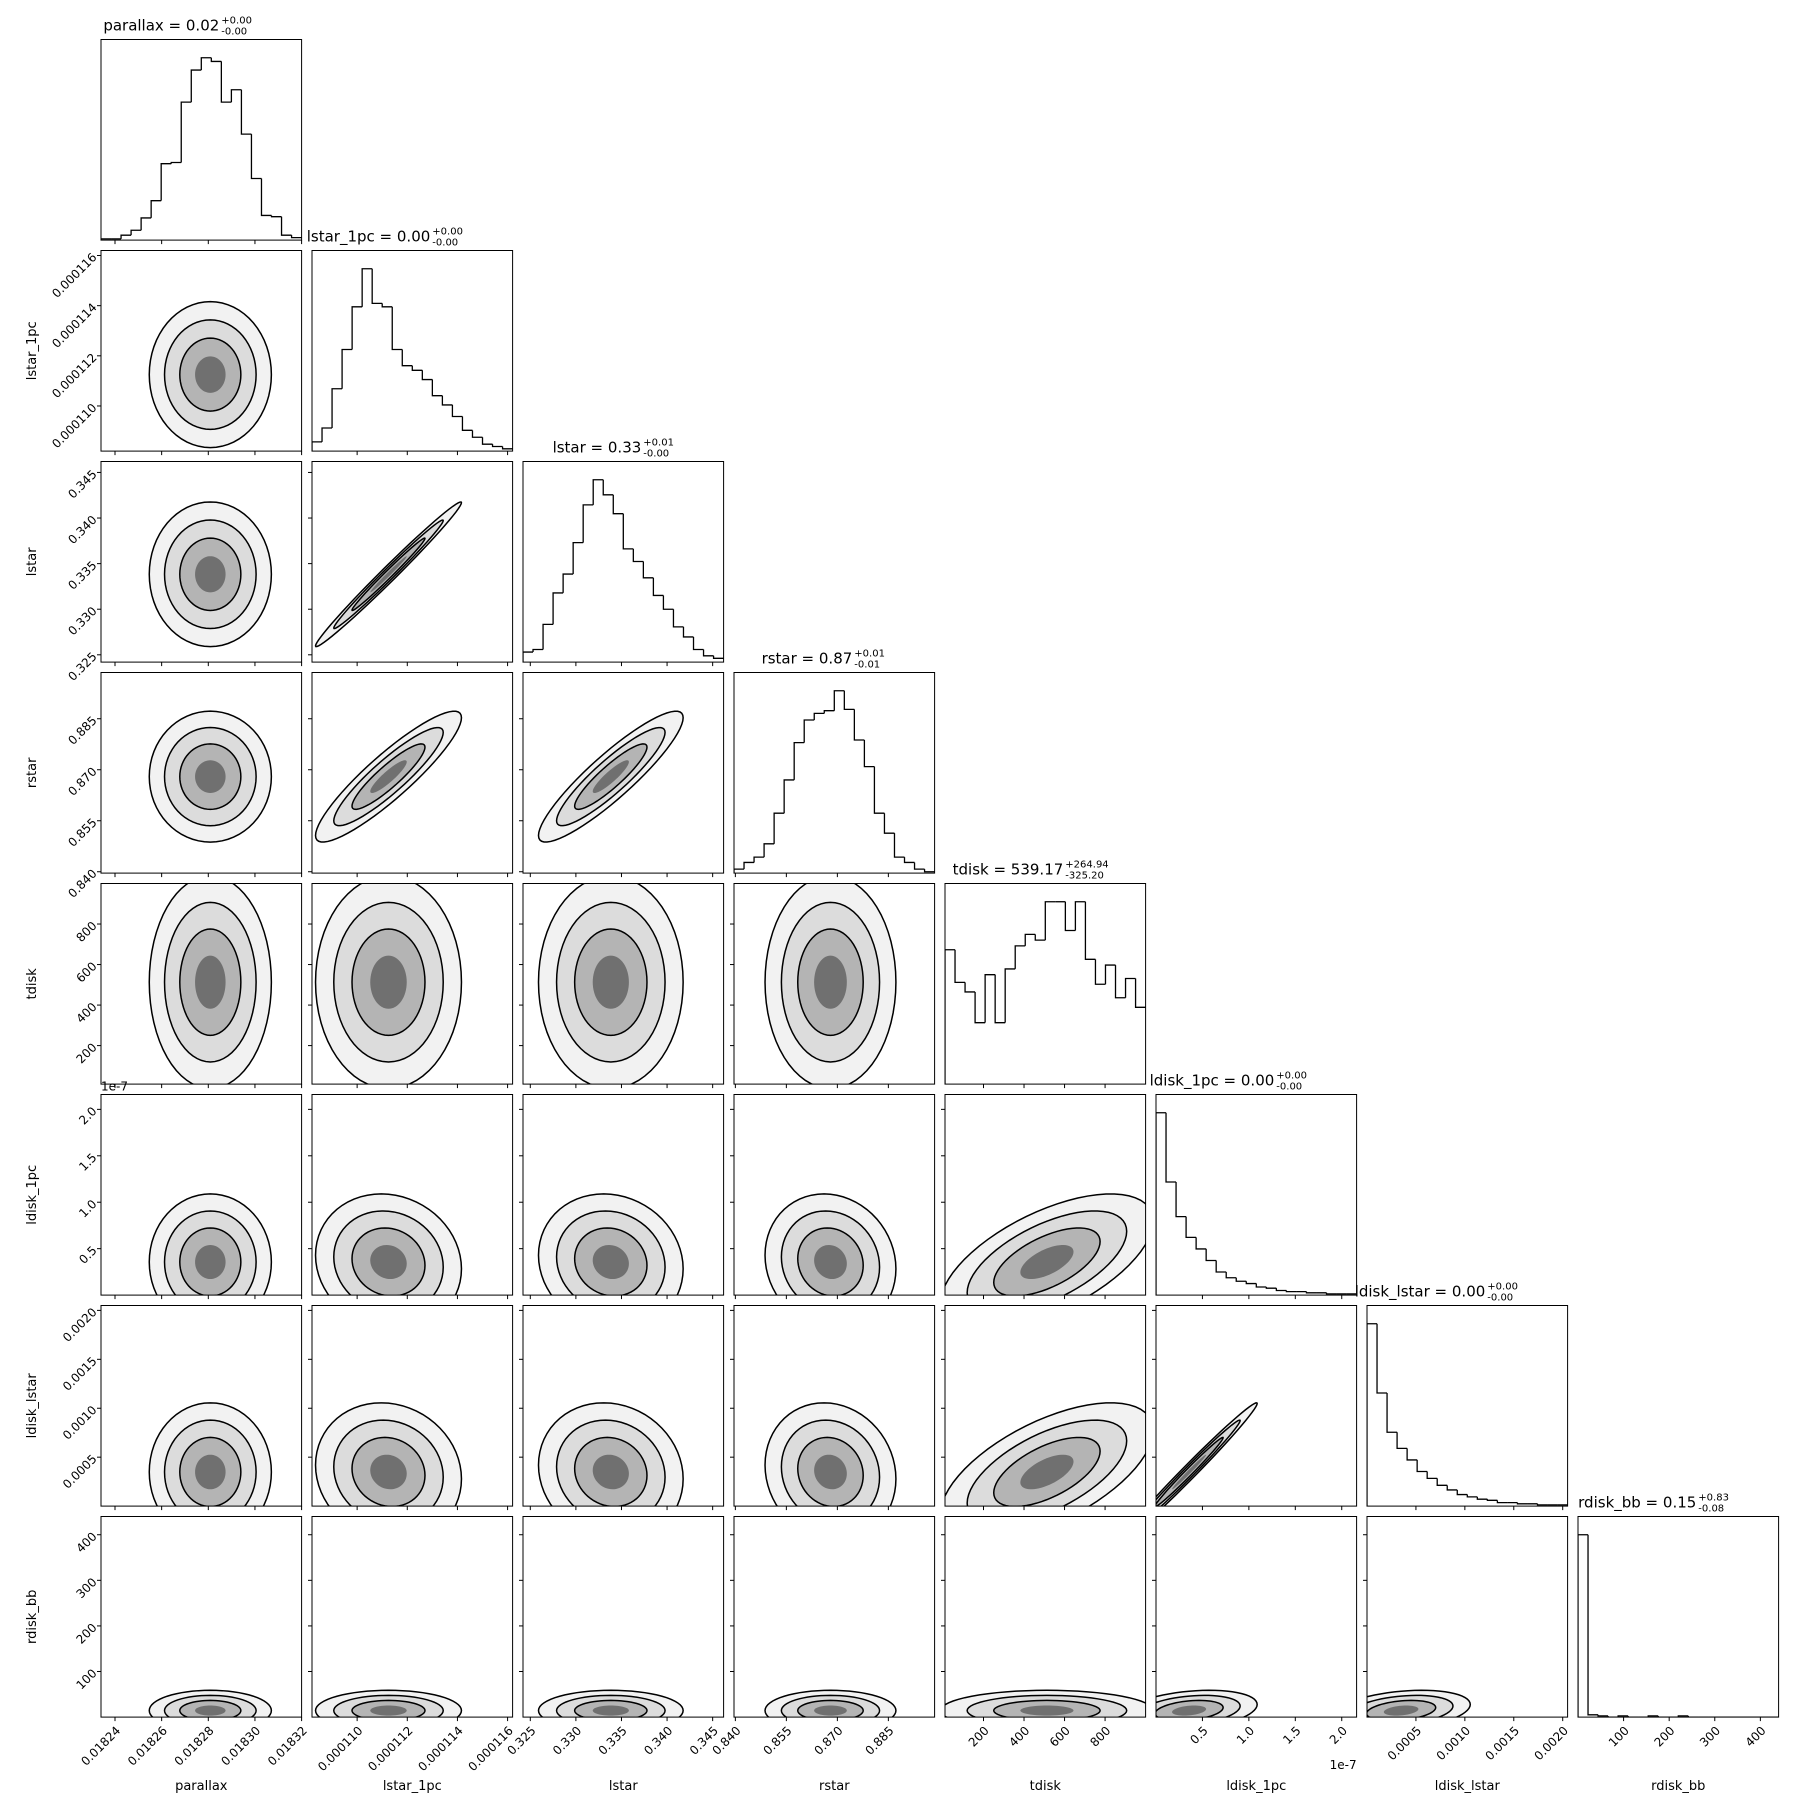 The image size is (1809, 1809). I want to click on y-tick-label: 0.0010, so click(80, 1423).